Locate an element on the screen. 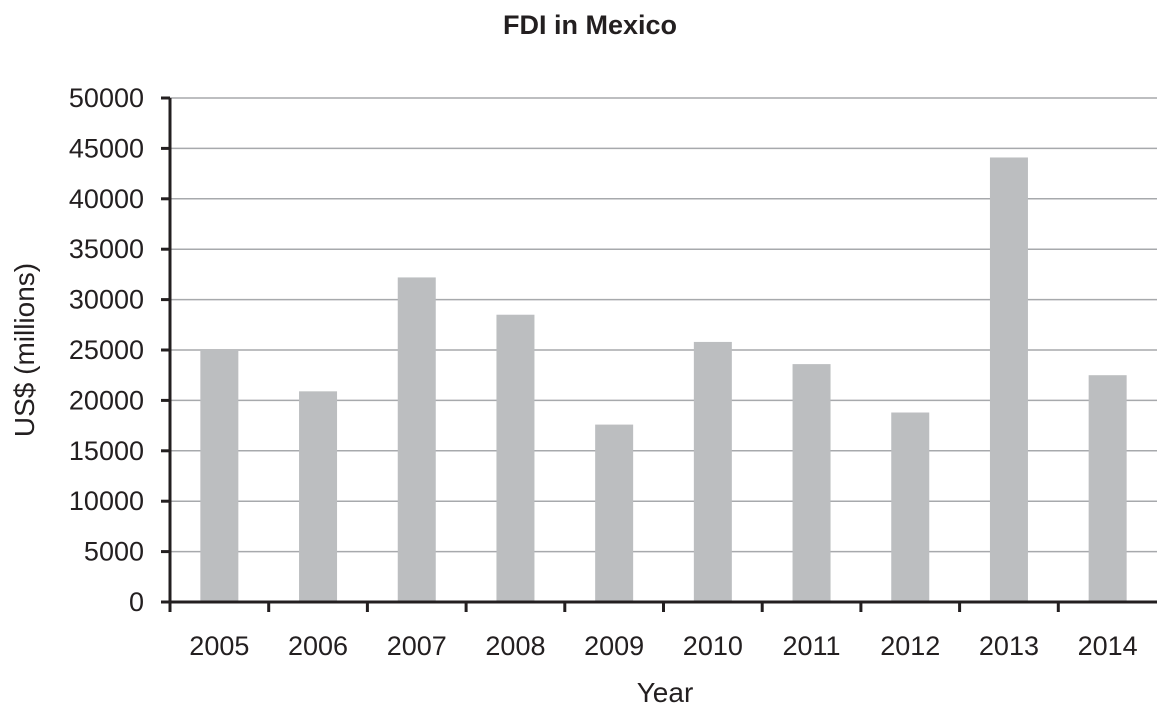 Image resolution: width=1157 pixels, height=708 pixels. bar-2007 is located at coordinates (416, 439).